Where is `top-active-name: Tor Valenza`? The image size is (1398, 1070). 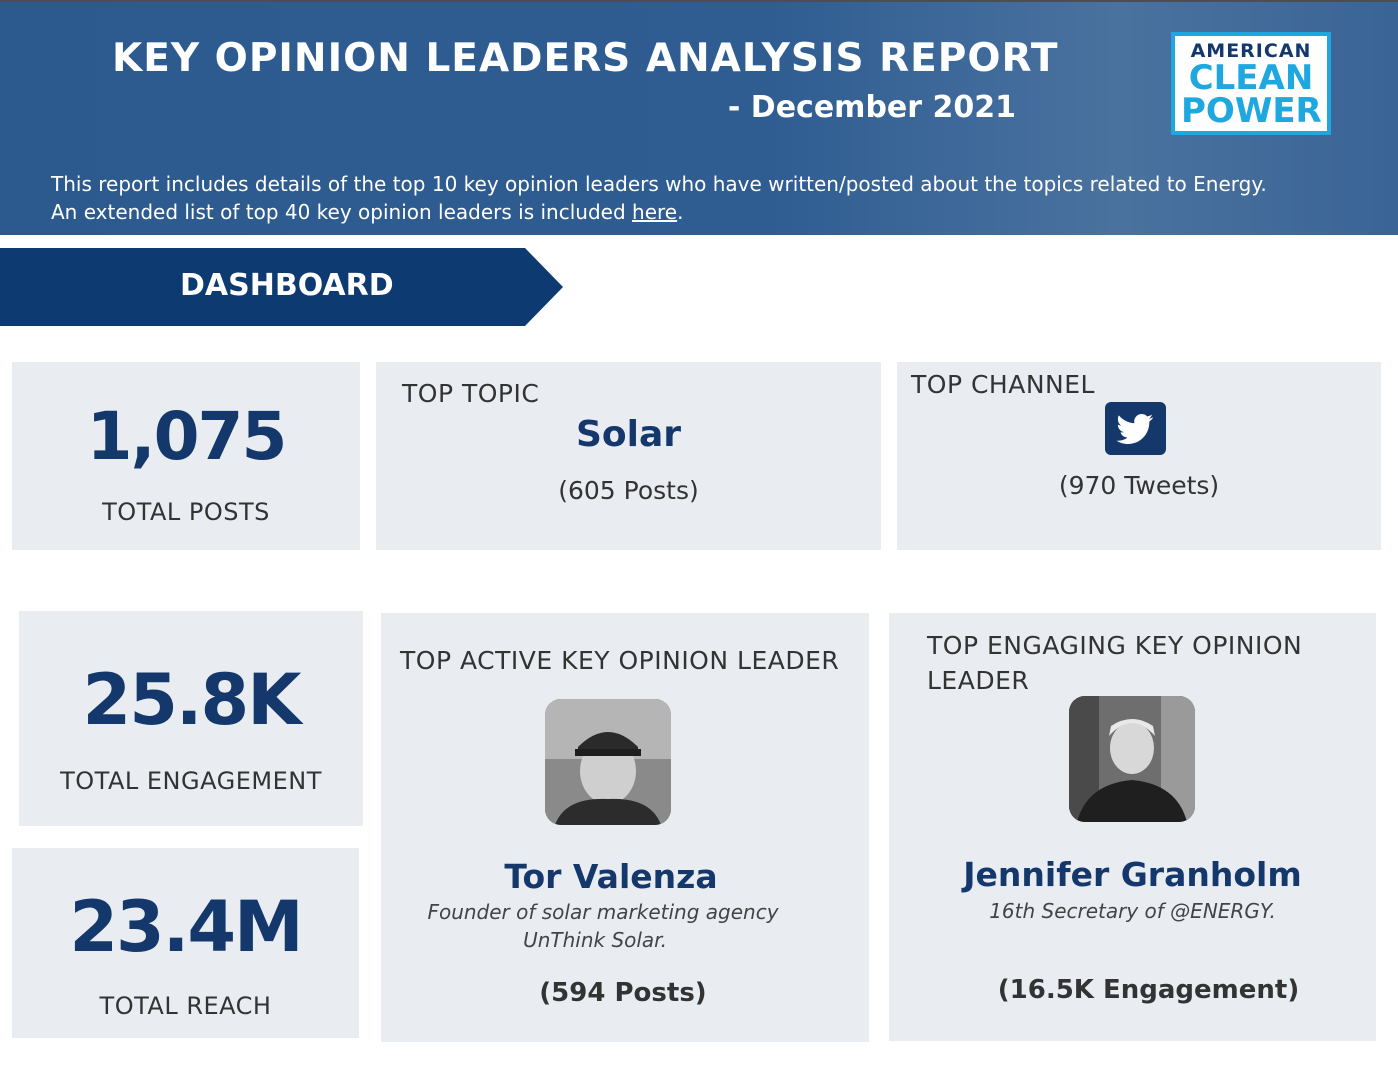 top-active-name: Tor Valenza is located at coordinates (611, 876).